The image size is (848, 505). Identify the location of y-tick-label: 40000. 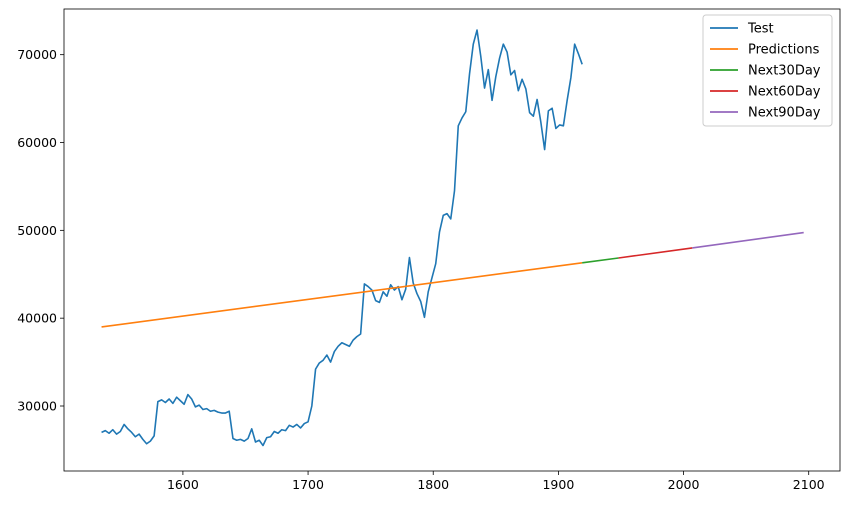
(37, 318).